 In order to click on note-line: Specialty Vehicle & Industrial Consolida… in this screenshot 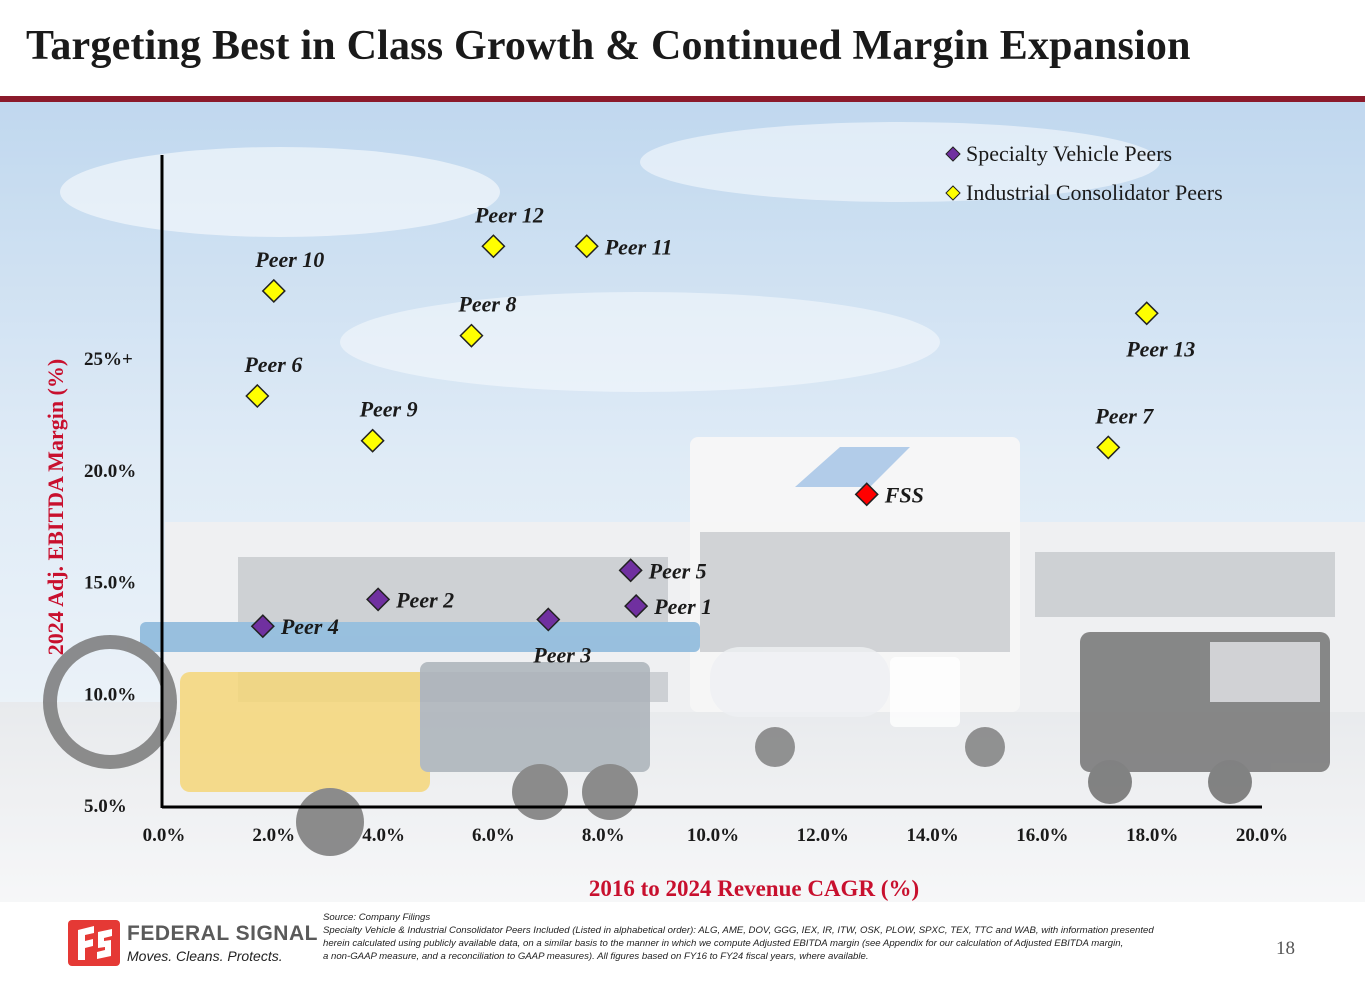, I will do `click(738, 930)`.